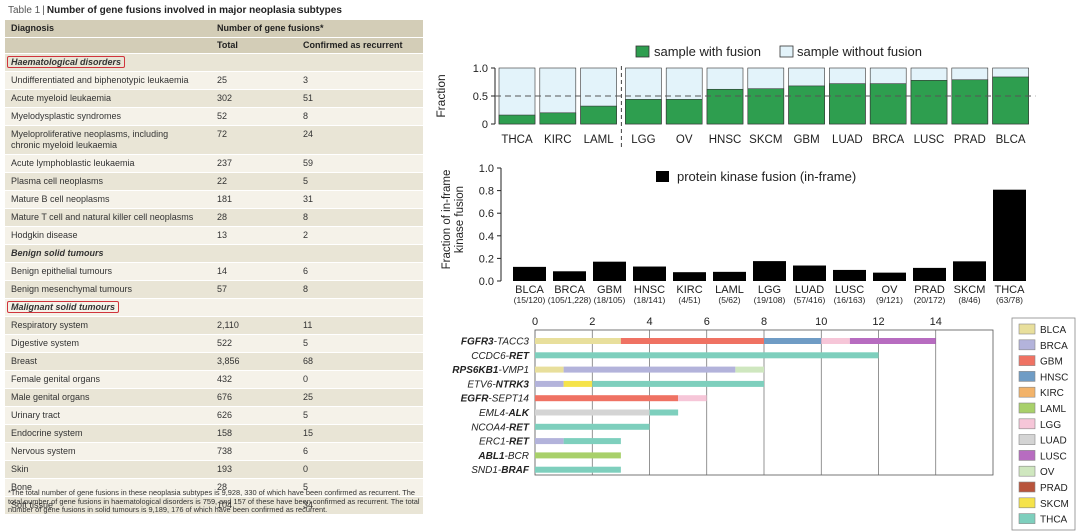 This screenshot has width=1080, height=532. I want to click on diagnosis-cell: Plasma cell neoplasms, so click(57, 181).